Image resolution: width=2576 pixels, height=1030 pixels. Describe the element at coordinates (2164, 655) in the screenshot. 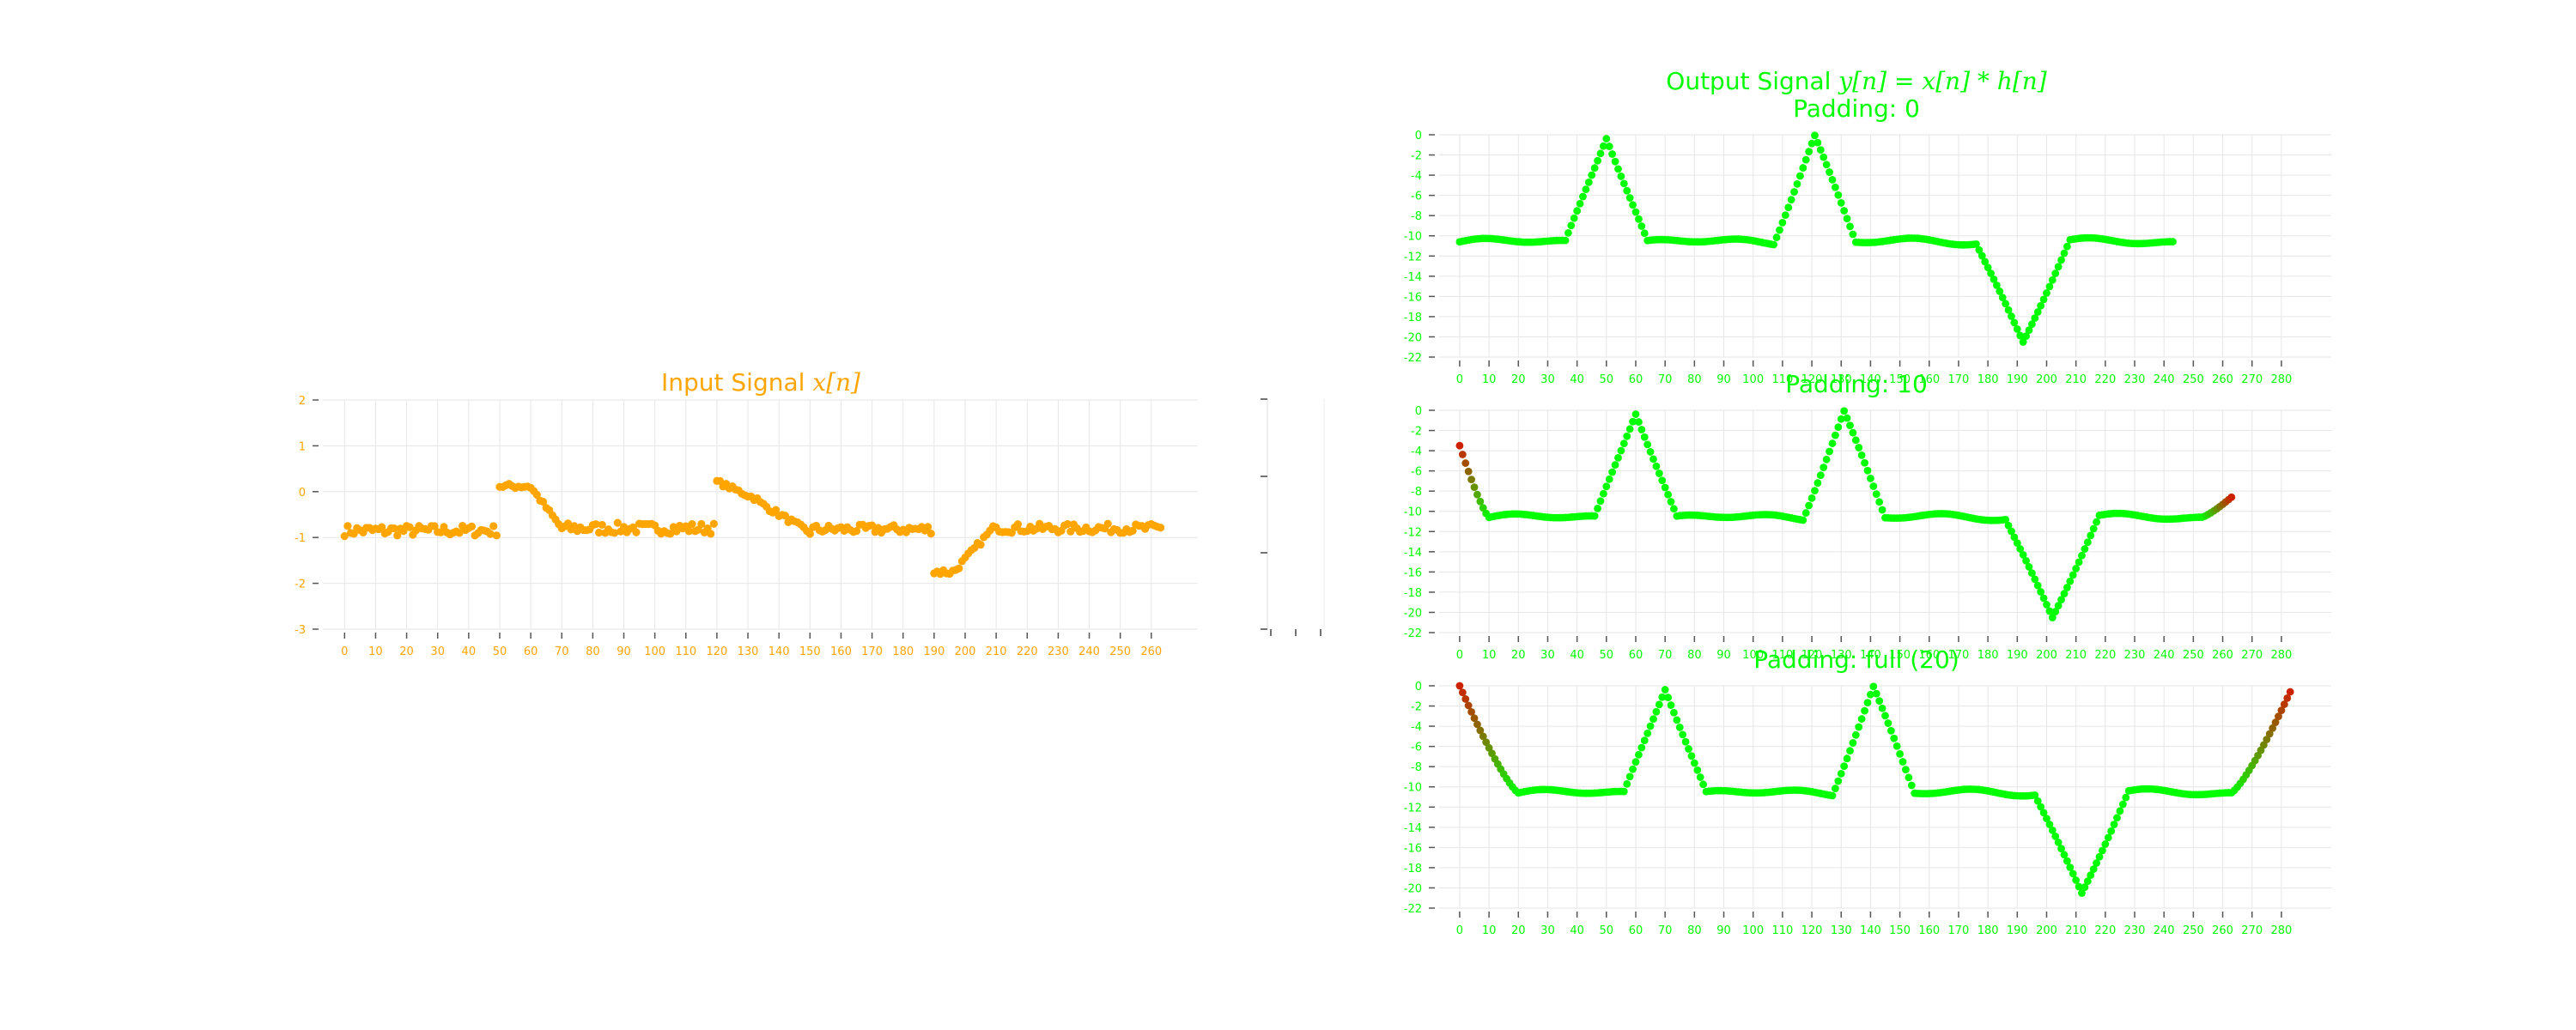

I see `x-tick-label: 240` at that location.